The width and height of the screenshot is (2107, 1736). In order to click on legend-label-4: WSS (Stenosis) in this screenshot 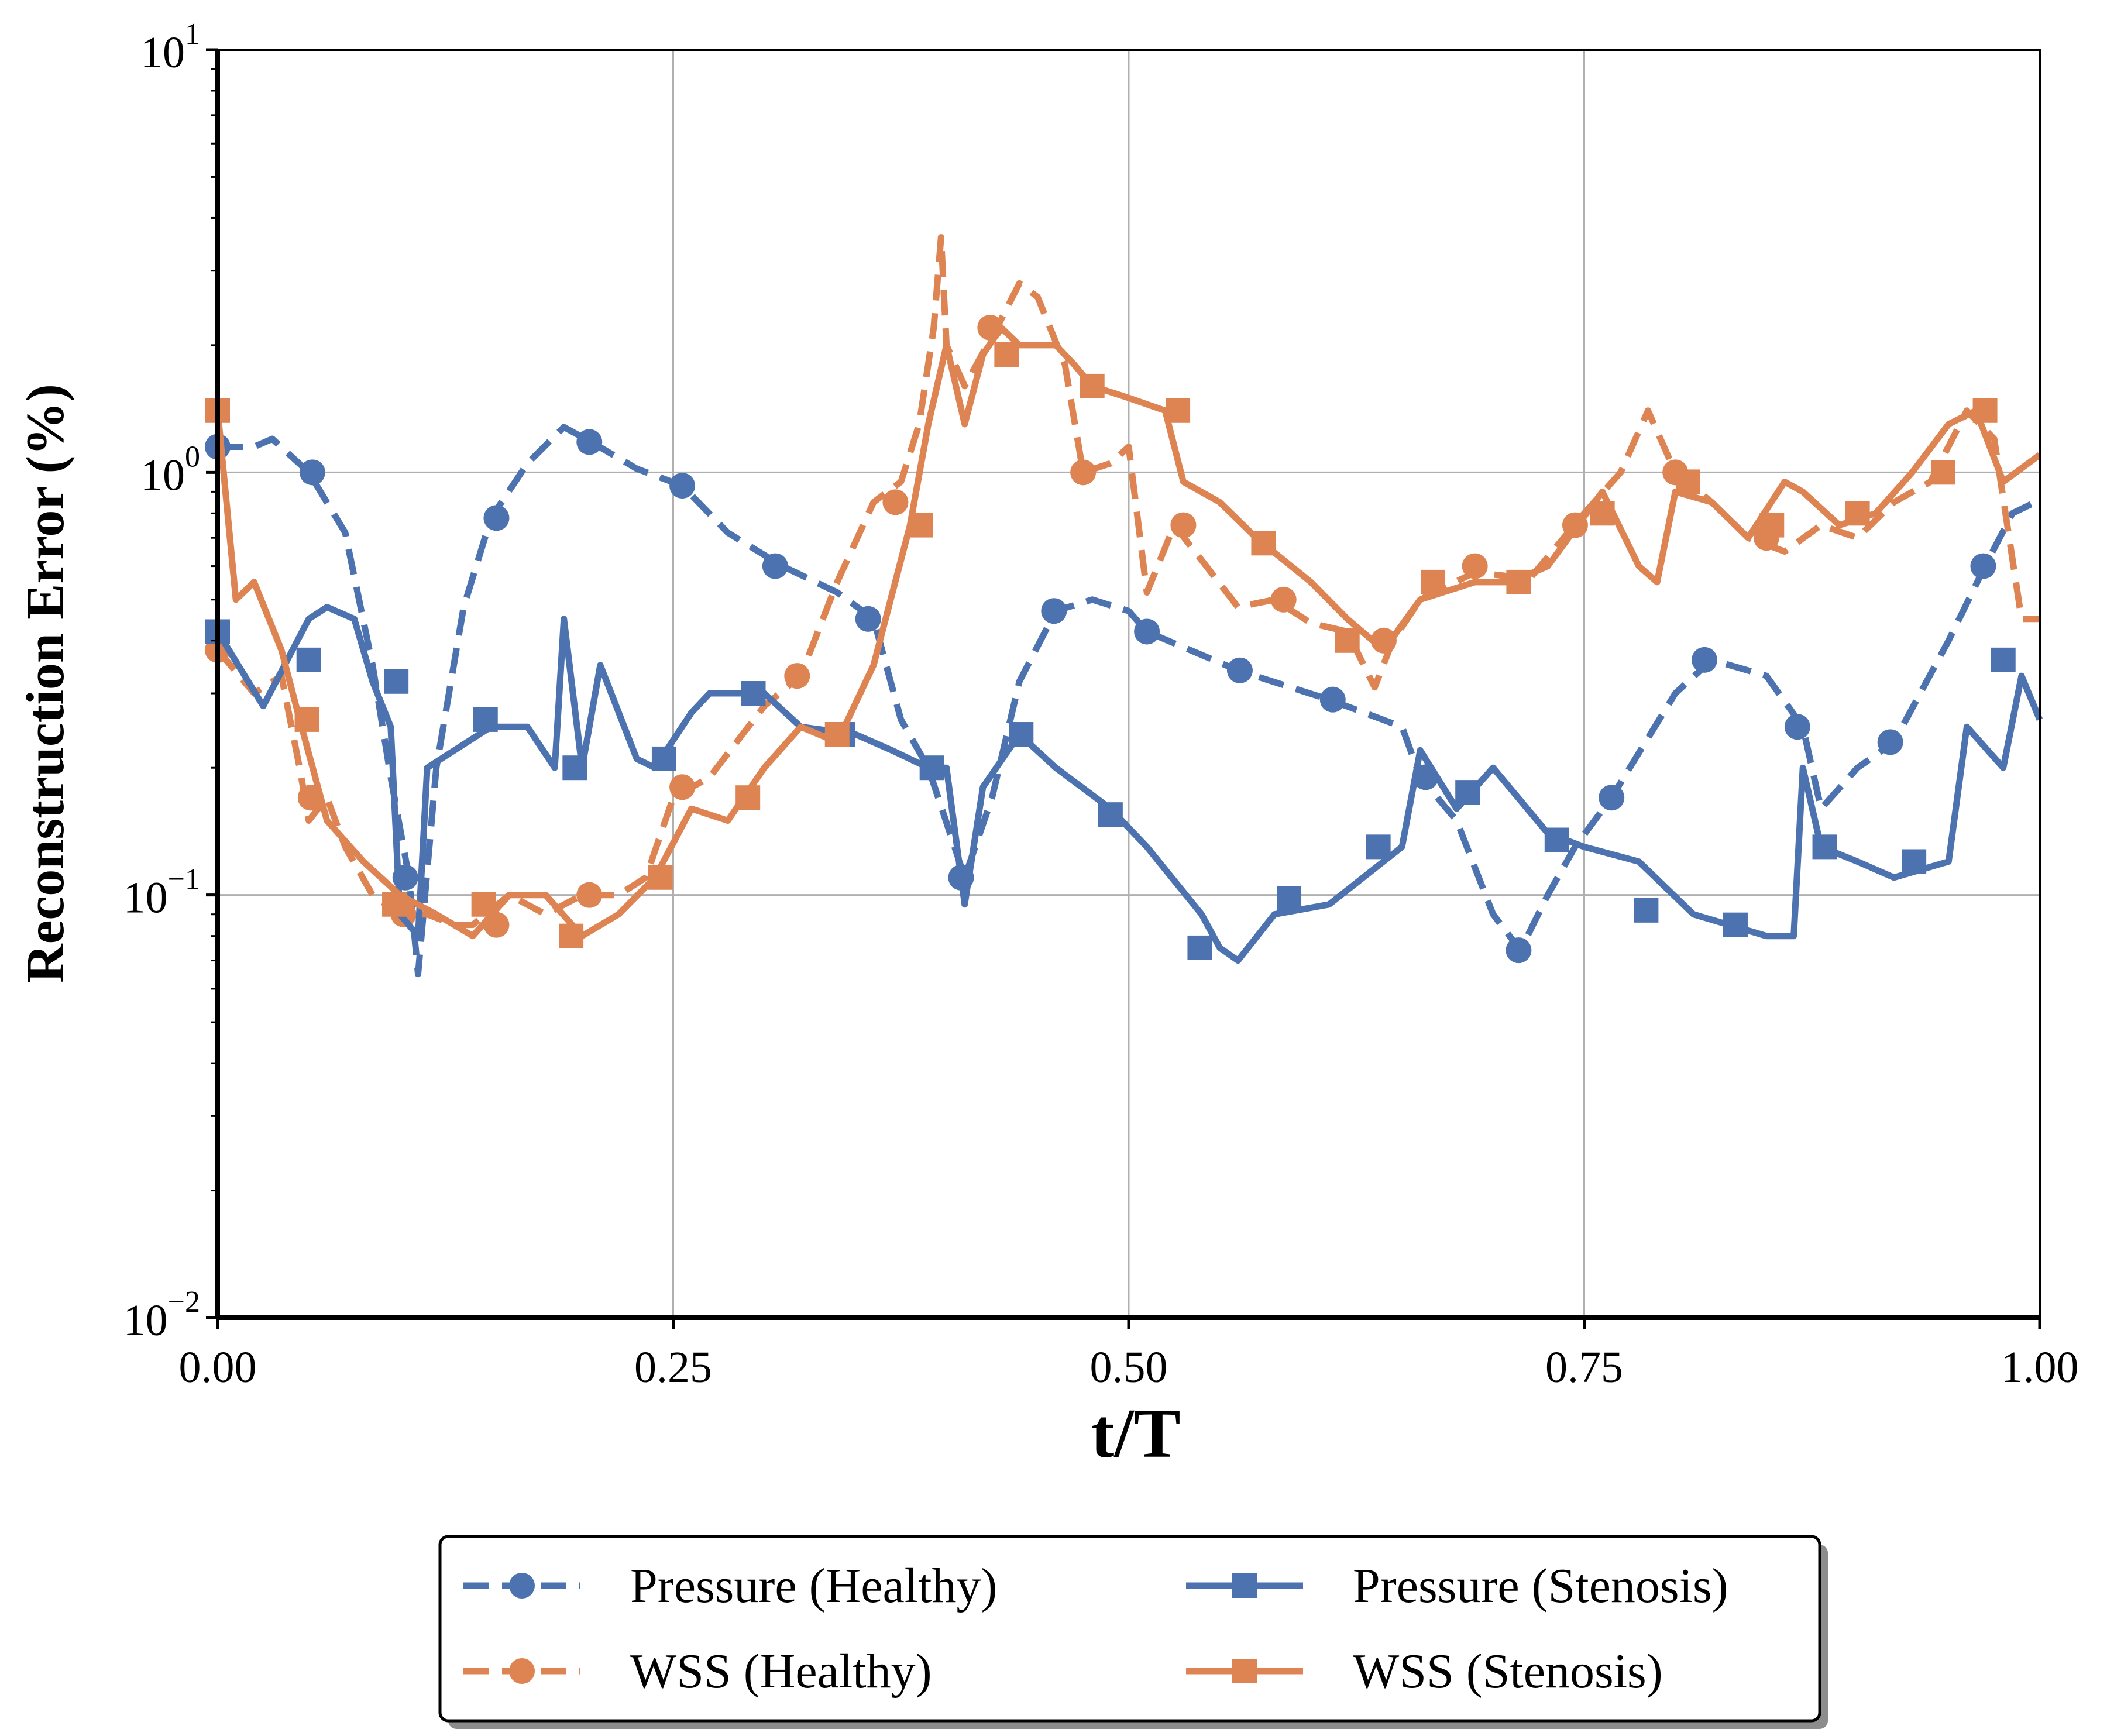, I will do `click(1508, 1671)`.